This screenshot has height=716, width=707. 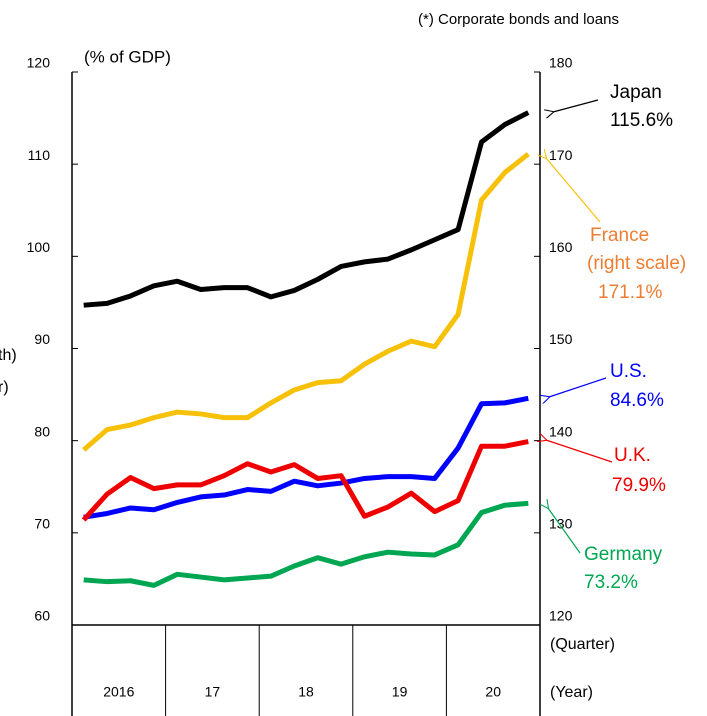 I want to click on y2-tick-label: 120, so click(x=561, y=616).